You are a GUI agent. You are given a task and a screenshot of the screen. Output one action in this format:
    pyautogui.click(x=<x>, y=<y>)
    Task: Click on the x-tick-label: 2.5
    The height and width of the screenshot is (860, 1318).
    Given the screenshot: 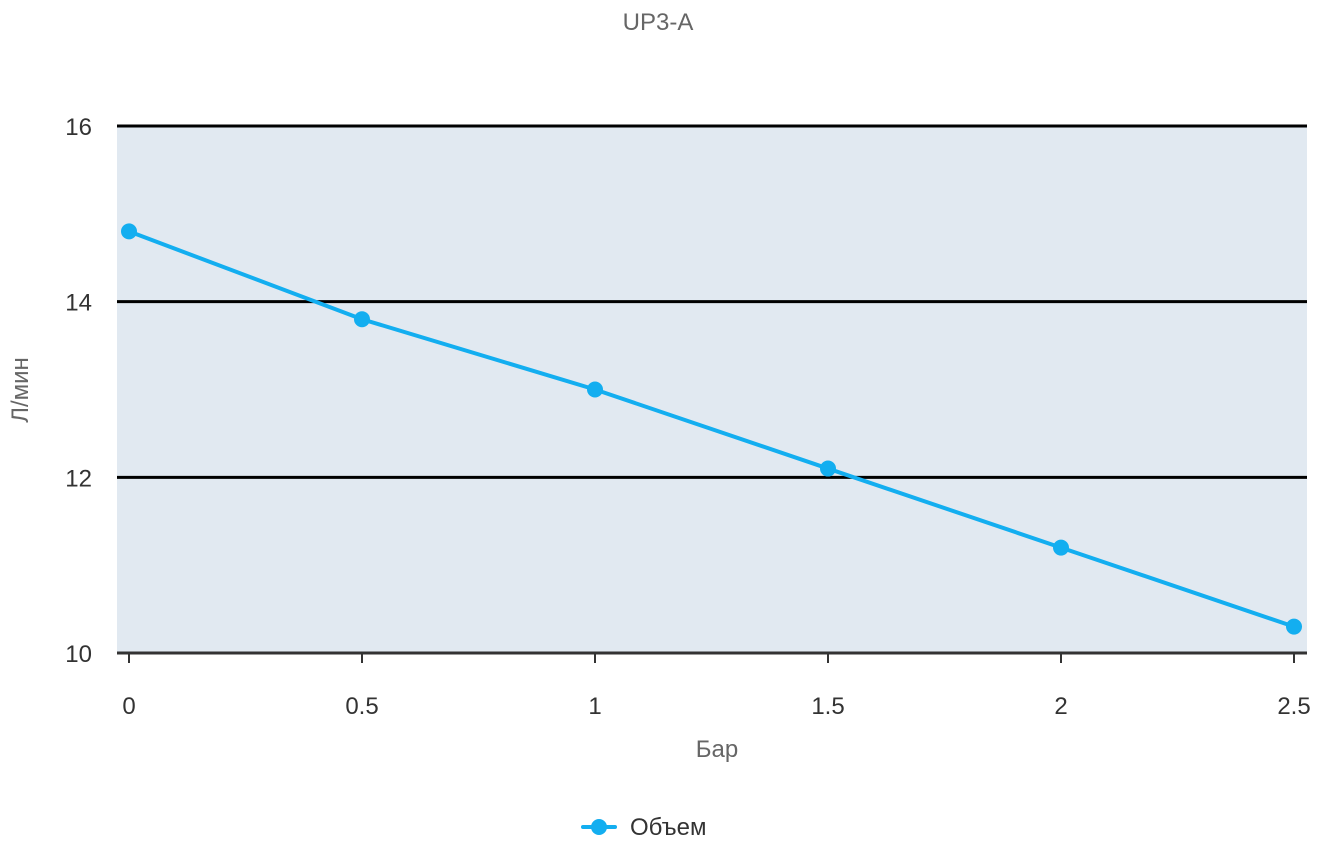 What is the action you would take?
    pyautogui.click(x=1293, y=706)
    